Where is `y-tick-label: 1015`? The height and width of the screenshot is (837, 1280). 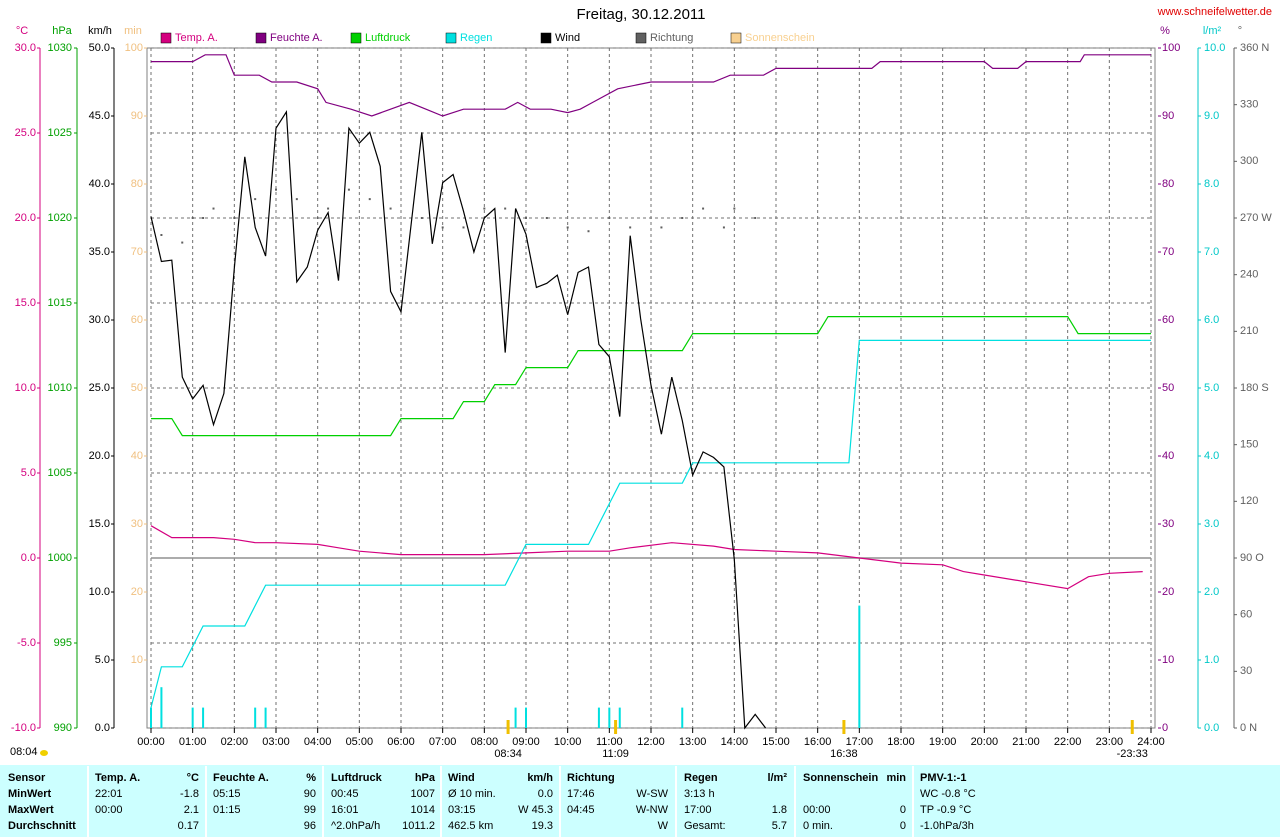
y-tick-label: 1015 is located at coordinates (60, 303).